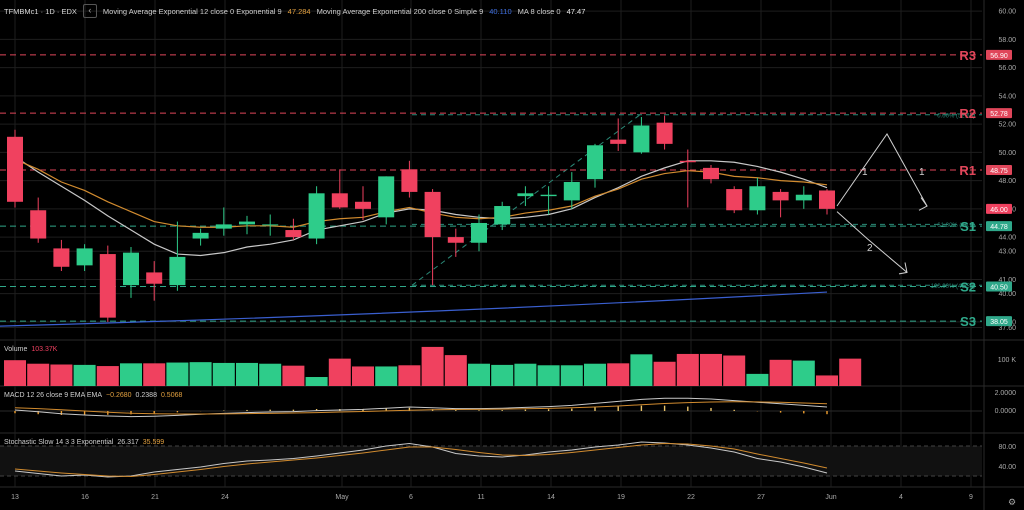 This screenshot has height=510, width=1024. I want to click on r2-price-text: 52.78, so click(999, 114).